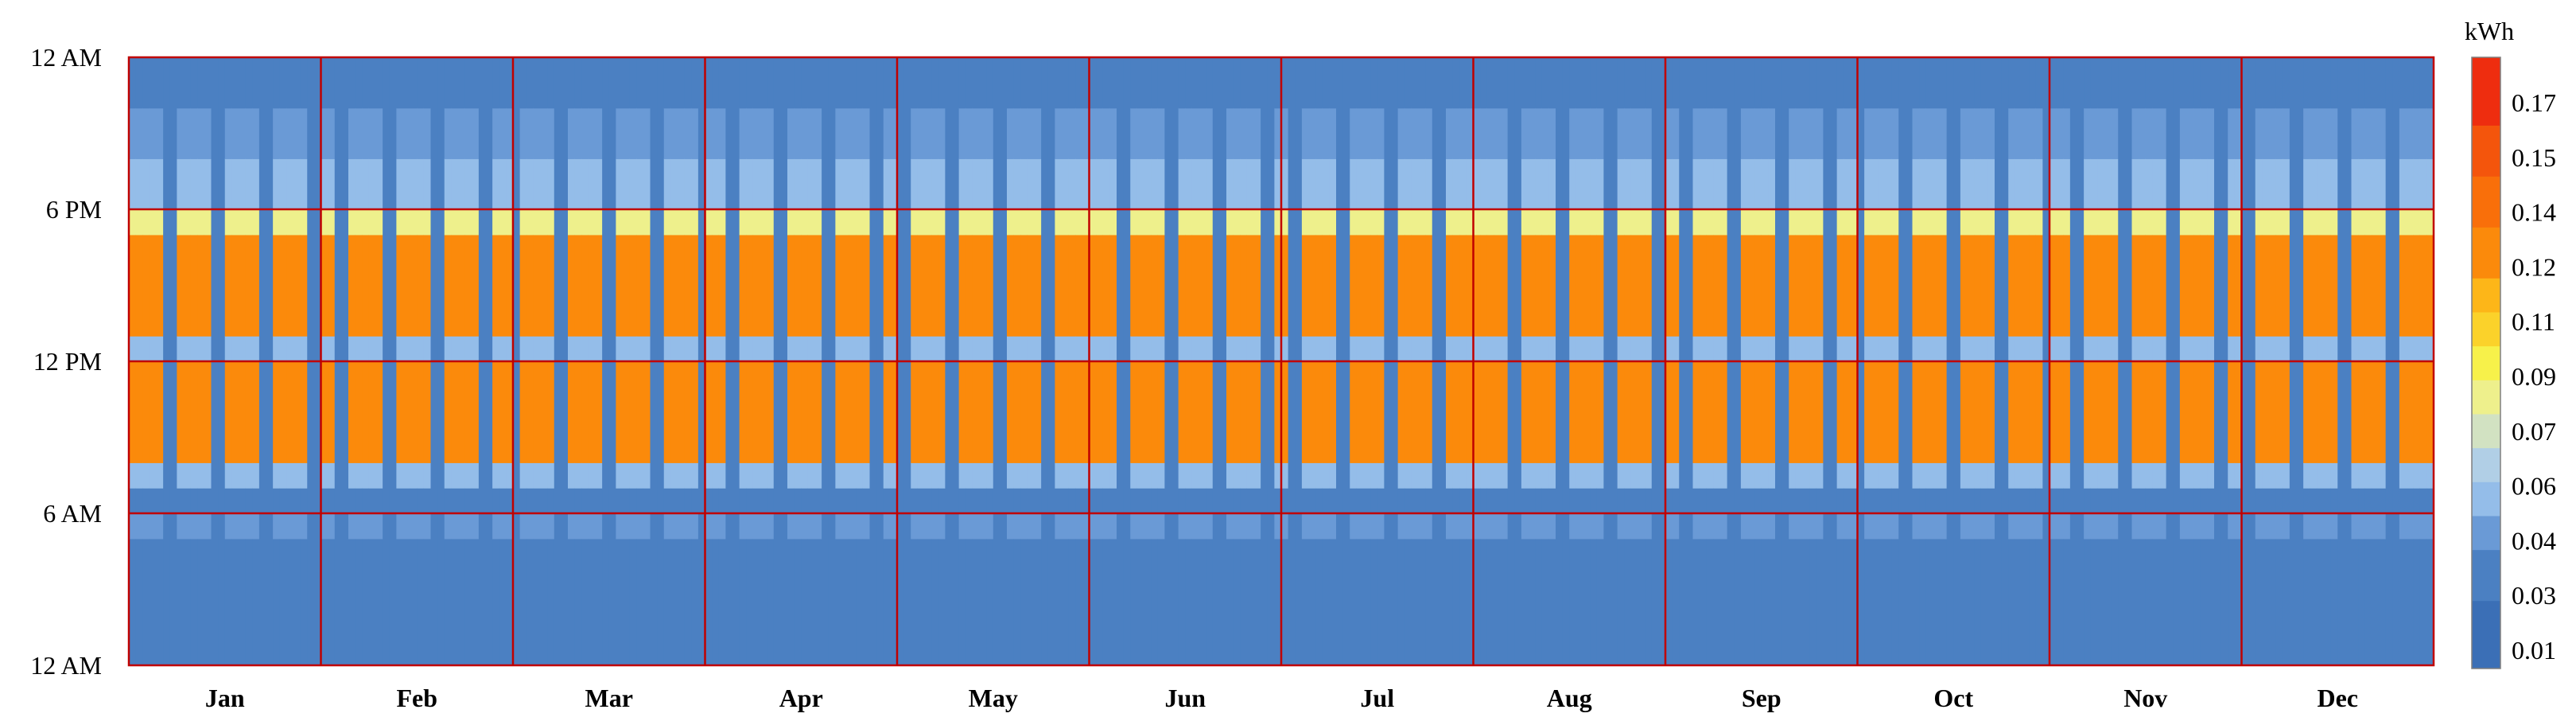 This screenshot has height=725, width=2576. I want to click on y-tick-label: 12 AM, so click(66, 58).